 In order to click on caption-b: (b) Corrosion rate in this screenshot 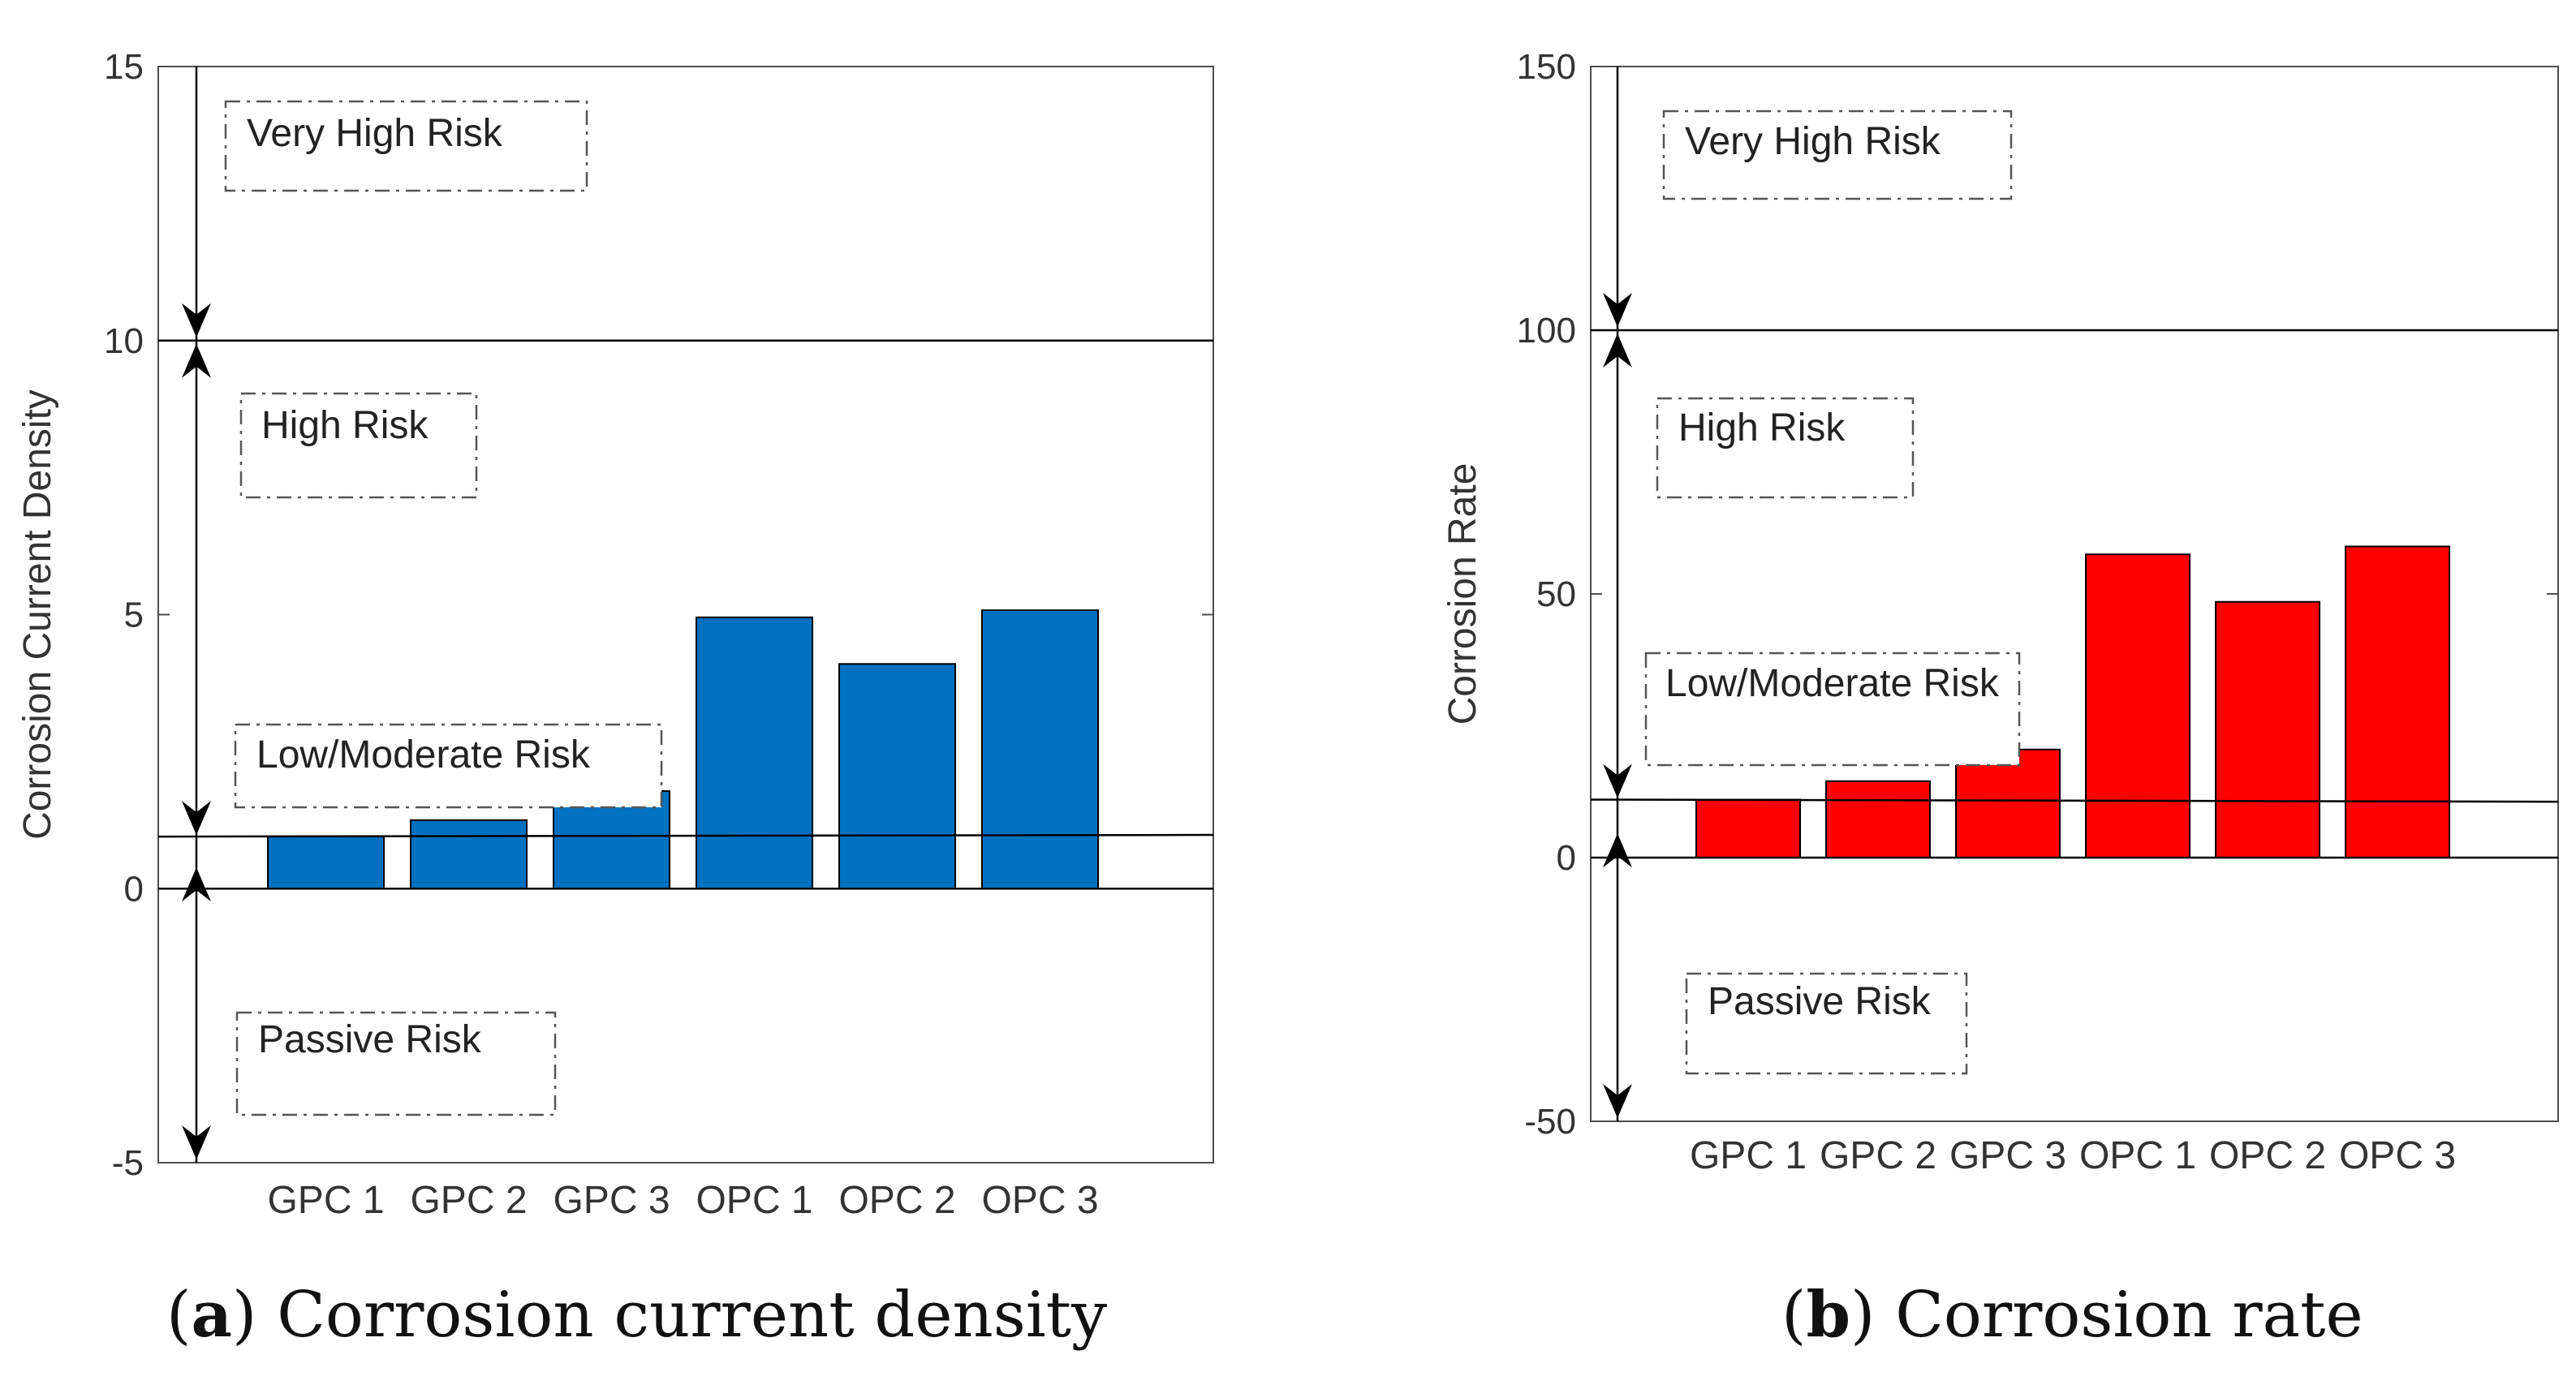, I will do `click(2072, 1315)`.